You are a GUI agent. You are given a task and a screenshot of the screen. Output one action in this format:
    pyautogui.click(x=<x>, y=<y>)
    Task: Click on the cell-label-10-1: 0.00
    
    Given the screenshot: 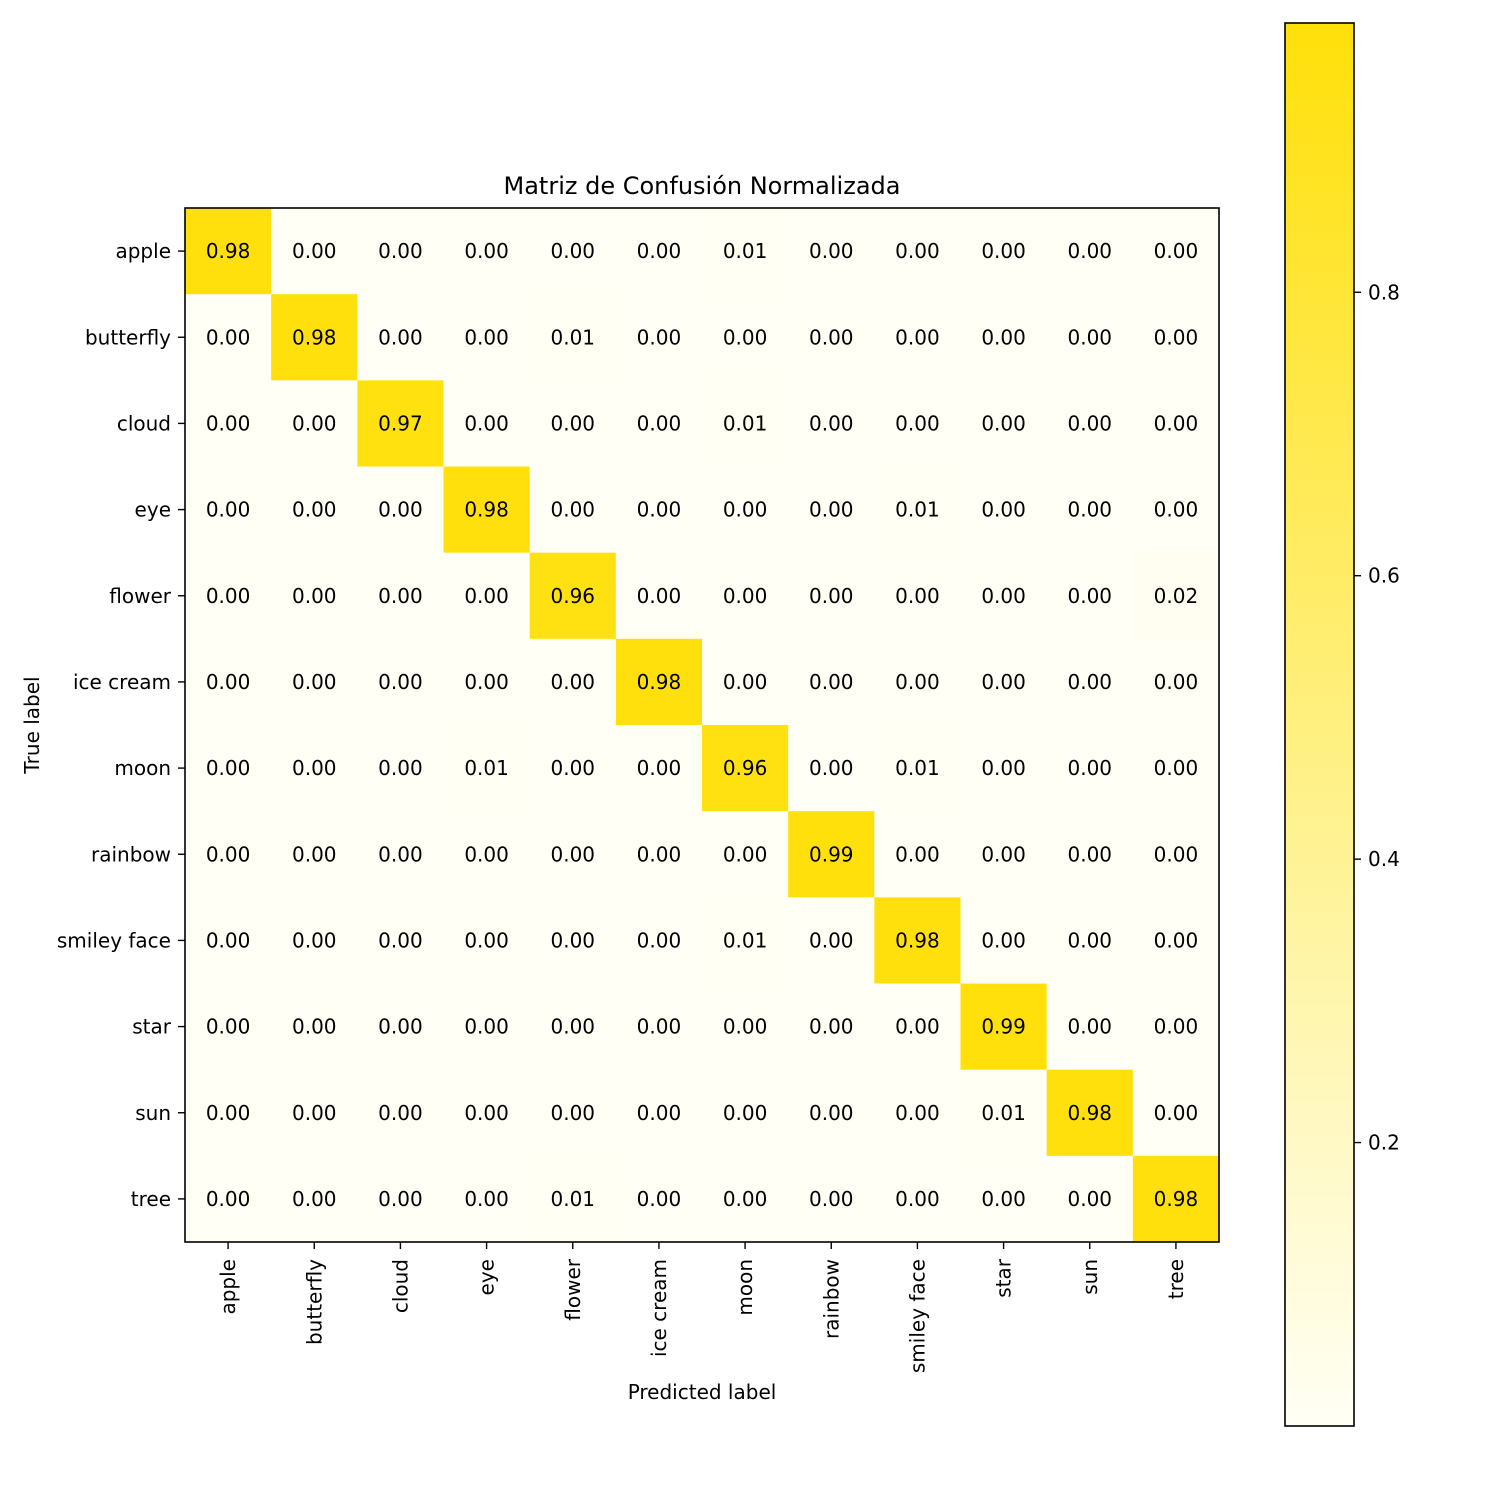 What is the action you would take?
    pyautogui.click(x=314, y=1113)
    